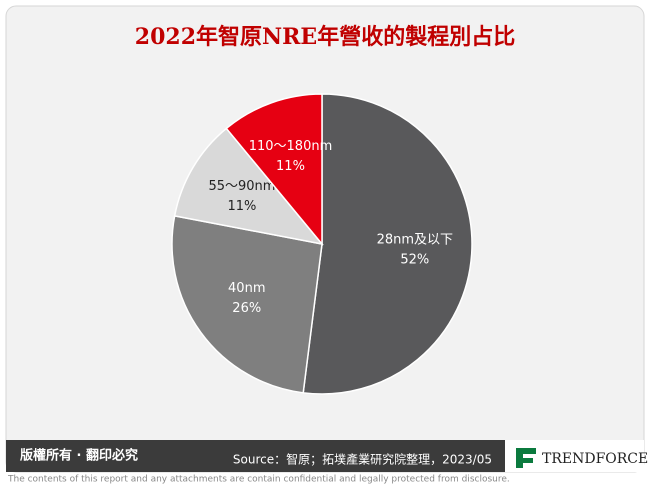  Describe the element at coordinates (362, 459) in the screenshot. I see `source: Source：智原；拓墣產業研究院整理，2023/05` at that location.